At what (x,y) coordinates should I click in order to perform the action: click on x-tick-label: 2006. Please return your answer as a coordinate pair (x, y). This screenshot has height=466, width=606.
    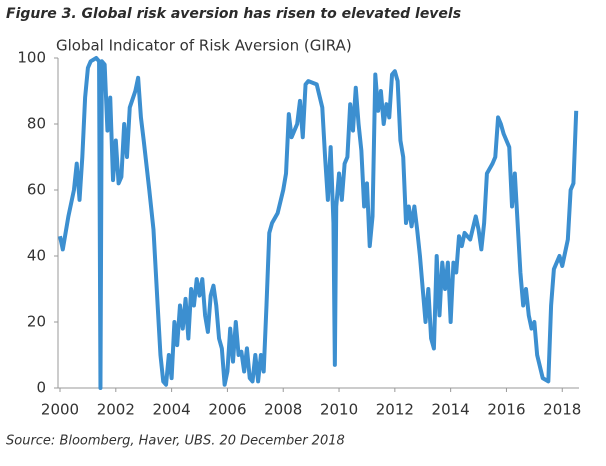
    Looking at the image, I should click on (227, 410).